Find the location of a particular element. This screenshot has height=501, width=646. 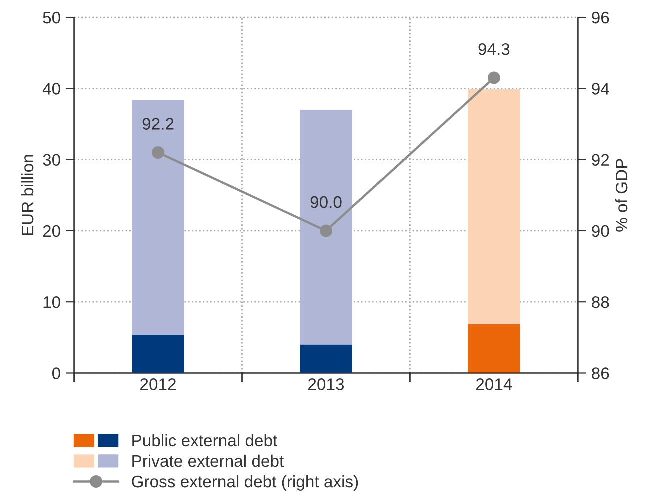

y-axis-title: EUR billion is located at coordinates (27, 195).